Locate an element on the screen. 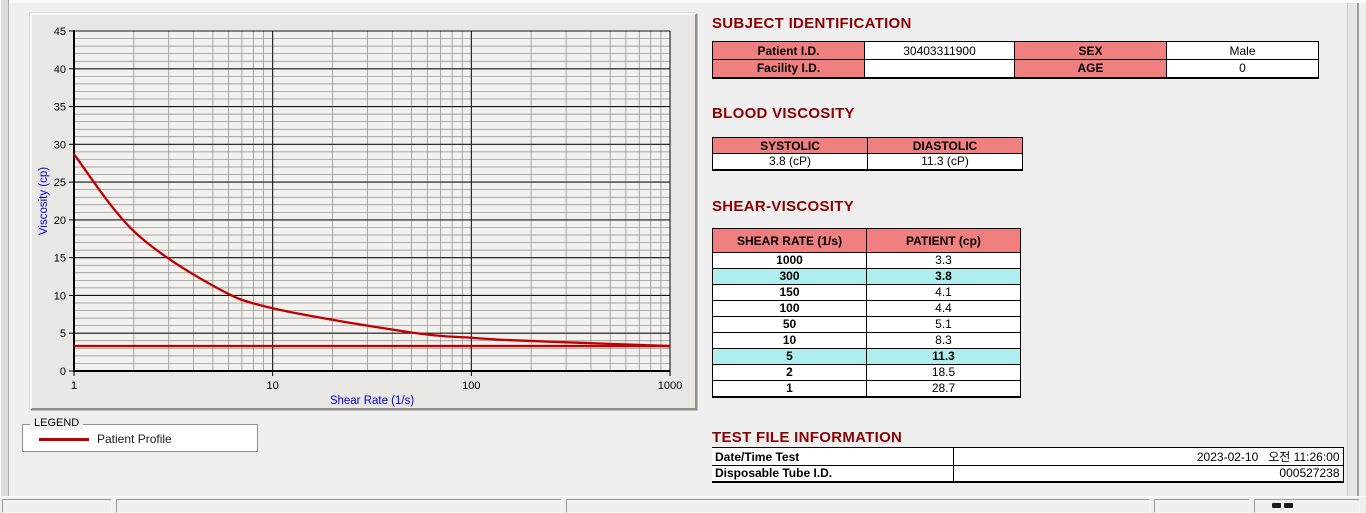 The width and height of the screenshot is (1366, 513). svg-text: 15 is located at coordinates (60, 259).